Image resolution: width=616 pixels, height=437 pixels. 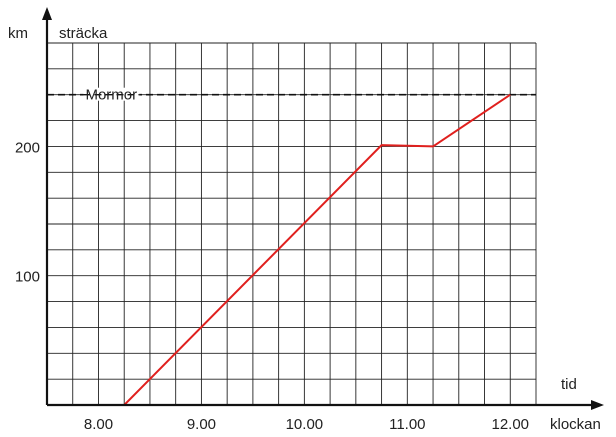 What do you see at coordinates (27, 212) in the screenshot?
I see `y-tick-labels: 100 200` at bounding box center [27, 212].